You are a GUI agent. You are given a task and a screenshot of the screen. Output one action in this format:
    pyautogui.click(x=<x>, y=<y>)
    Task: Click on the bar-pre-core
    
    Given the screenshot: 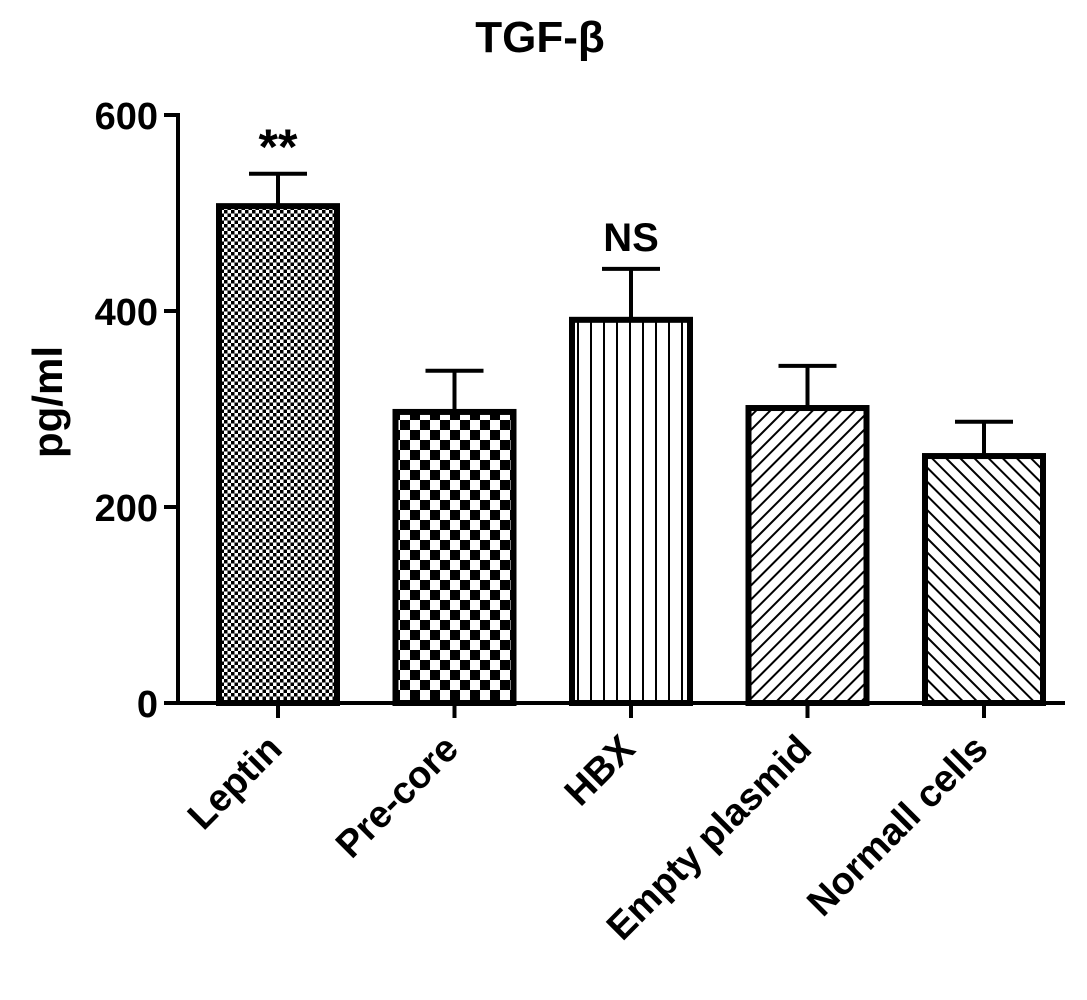 What is the action you would take?
    pyautogui.click(x=454, y=557)
    